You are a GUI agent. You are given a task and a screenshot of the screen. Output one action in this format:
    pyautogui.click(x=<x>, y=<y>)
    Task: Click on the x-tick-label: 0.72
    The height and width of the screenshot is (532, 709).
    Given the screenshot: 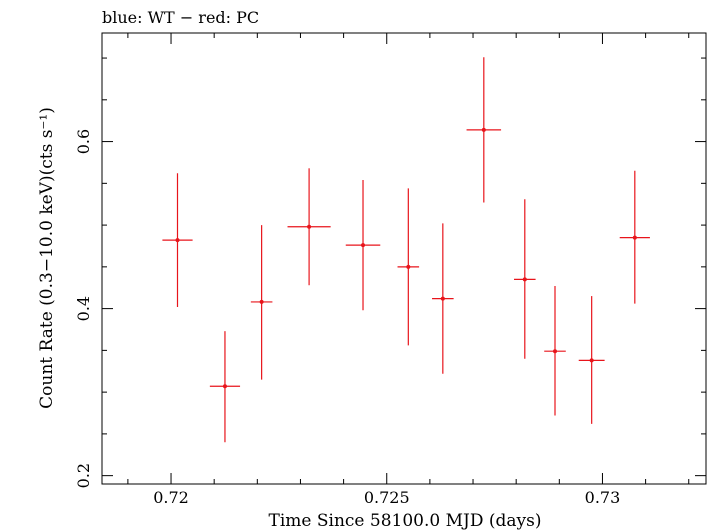 What is the action you would take?
    pyautogui.click(x=171, y=497)
    